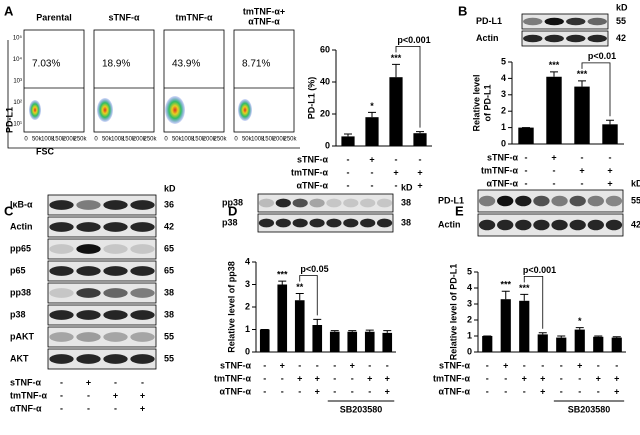 The width and height of the screenshot is (640, 435). What do you see at coordinates (487, 103) in the screenshot?
I see `y-axis-label: of PD-L1` at bounding box center [487, 103].